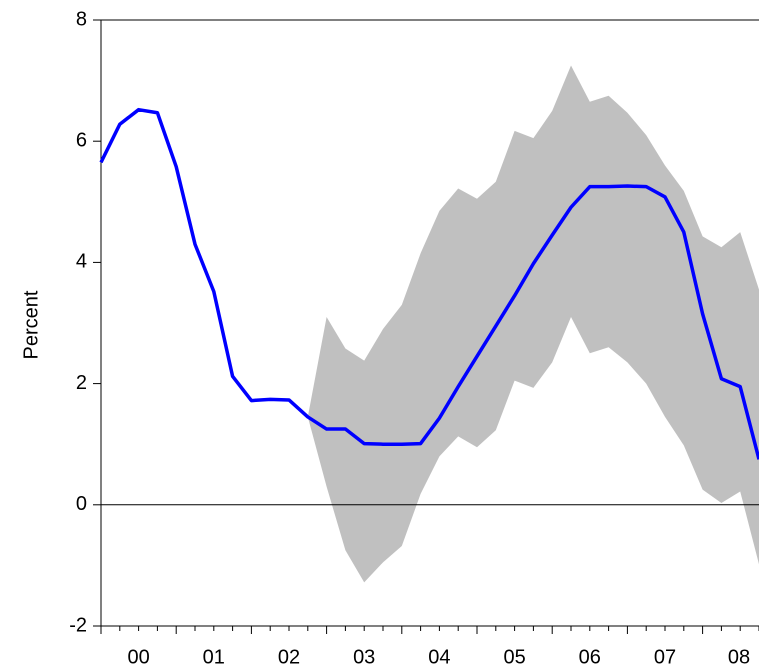 The image size is (759, 670). Describe the element at coordinates (81, 504) in the screenshot. I see `y-tick-label: 0` at that location.